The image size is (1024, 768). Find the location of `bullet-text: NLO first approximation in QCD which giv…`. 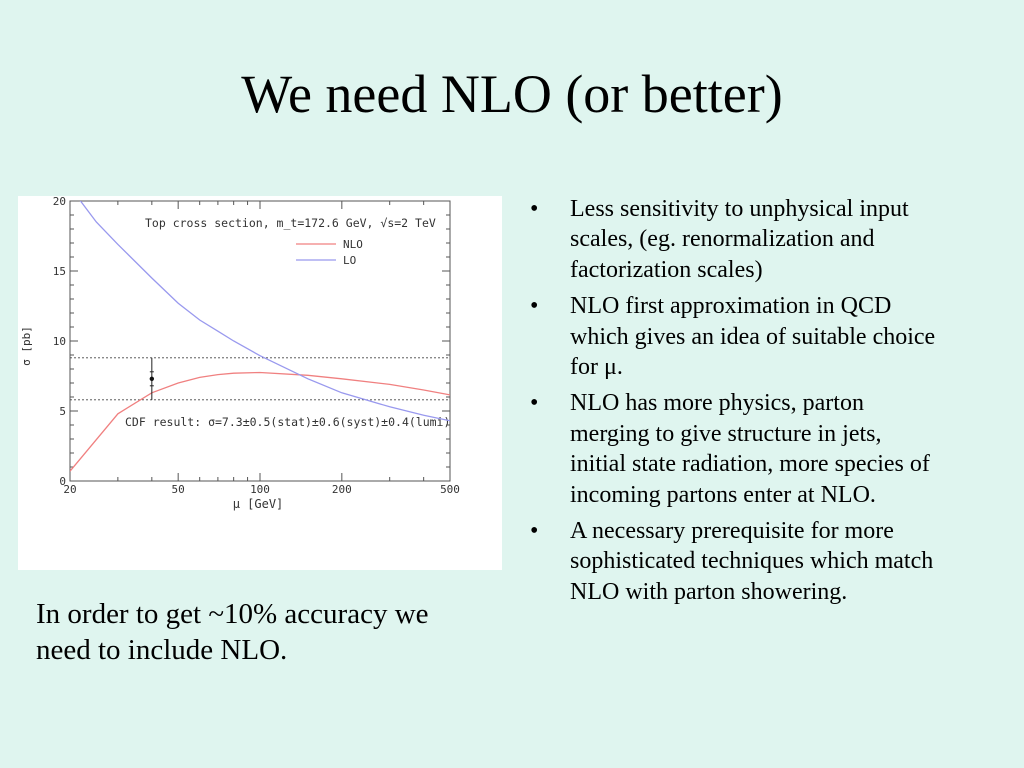

bullet-text: NLO first approximation in QCD which giv… is located at coordinates (753, 337).